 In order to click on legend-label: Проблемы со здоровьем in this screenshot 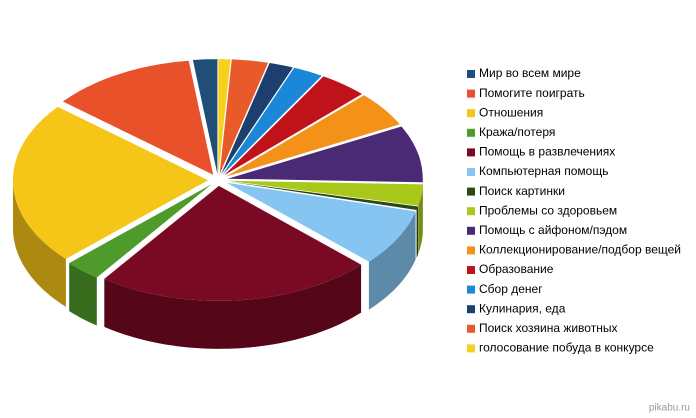, I will do `click(548, 210)`.